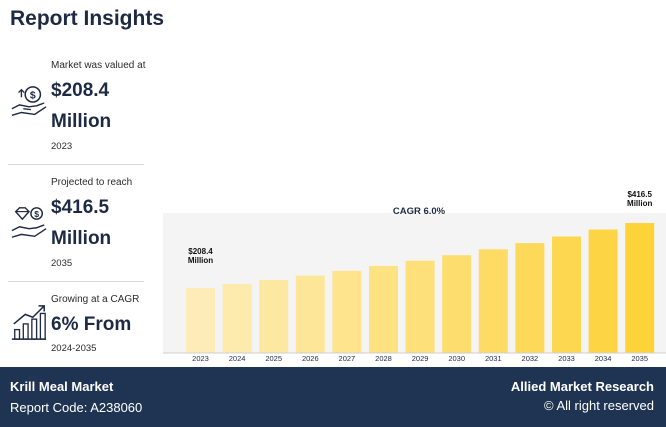  Describe the element at coordinates (420, 306) in the screenshot. I see `bar-2029` at that location.